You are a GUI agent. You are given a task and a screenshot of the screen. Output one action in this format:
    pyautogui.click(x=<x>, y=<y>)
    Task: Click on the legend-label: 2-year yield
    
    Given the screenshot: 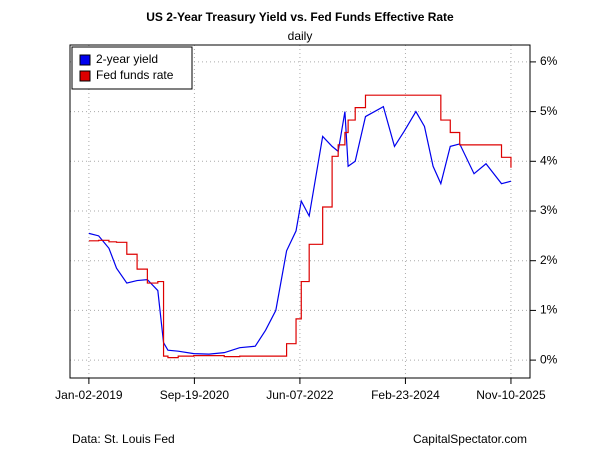 What is the action you would take?
    pyautogui.click(x=127, y=59)
    